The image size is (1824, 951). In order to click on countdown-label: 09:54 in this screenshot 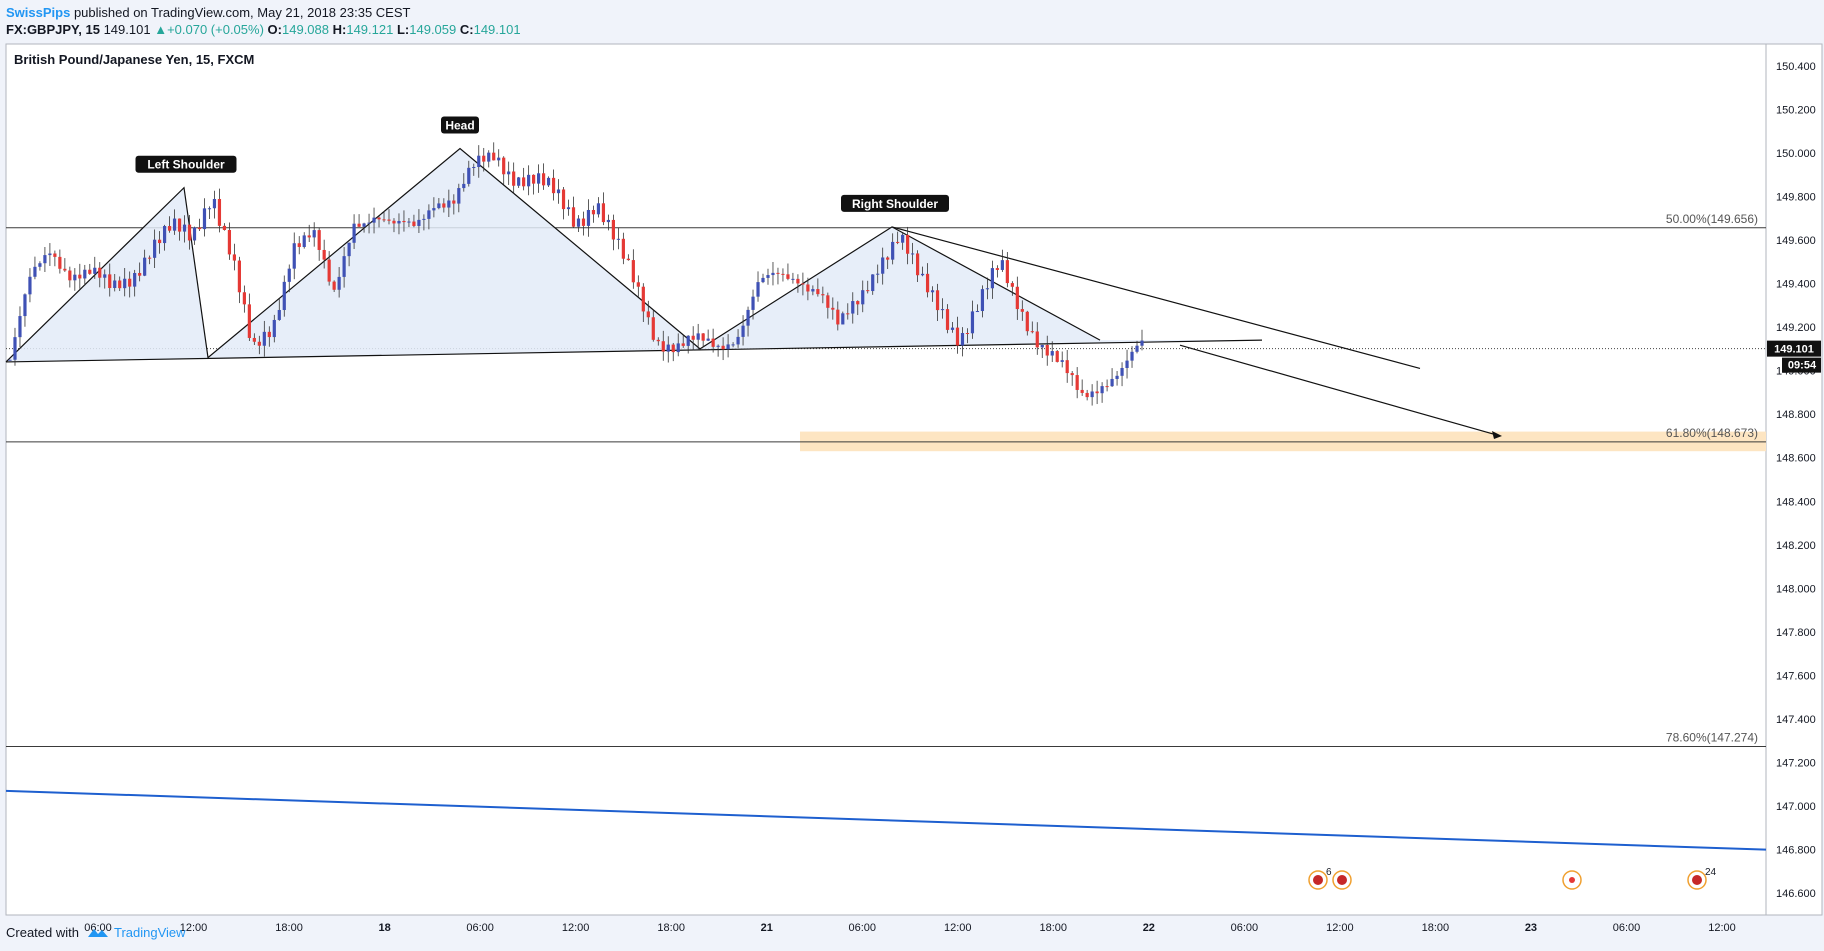, I will do `click(1802, 366)`.